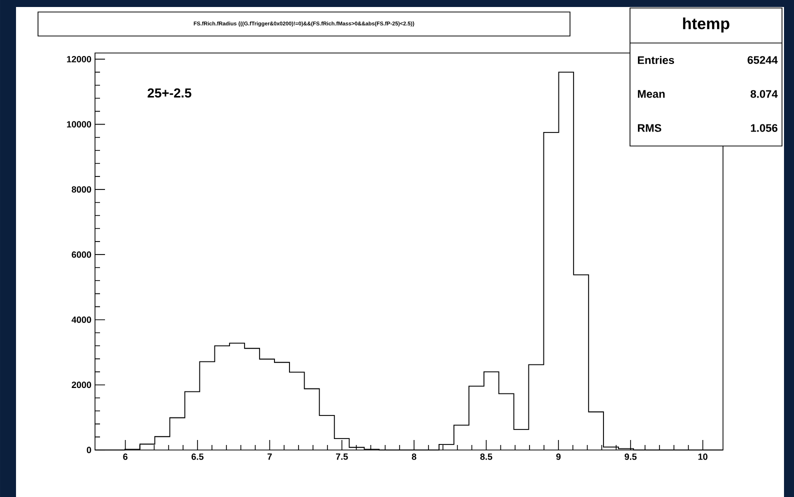  Describe the element at coordinates (764, 128) in the screenshot. I see `text: 1.056` at that location.